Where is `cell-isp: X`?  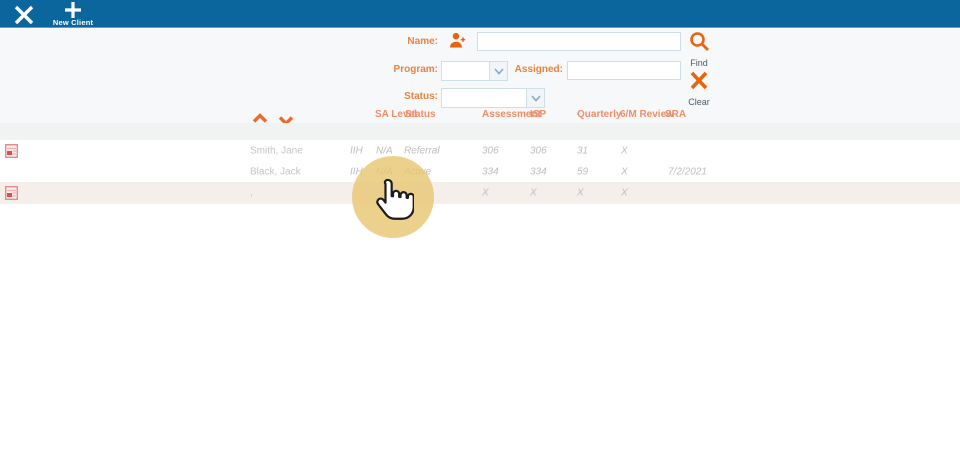
cell-isp: X is located at coordinates (533, 193).